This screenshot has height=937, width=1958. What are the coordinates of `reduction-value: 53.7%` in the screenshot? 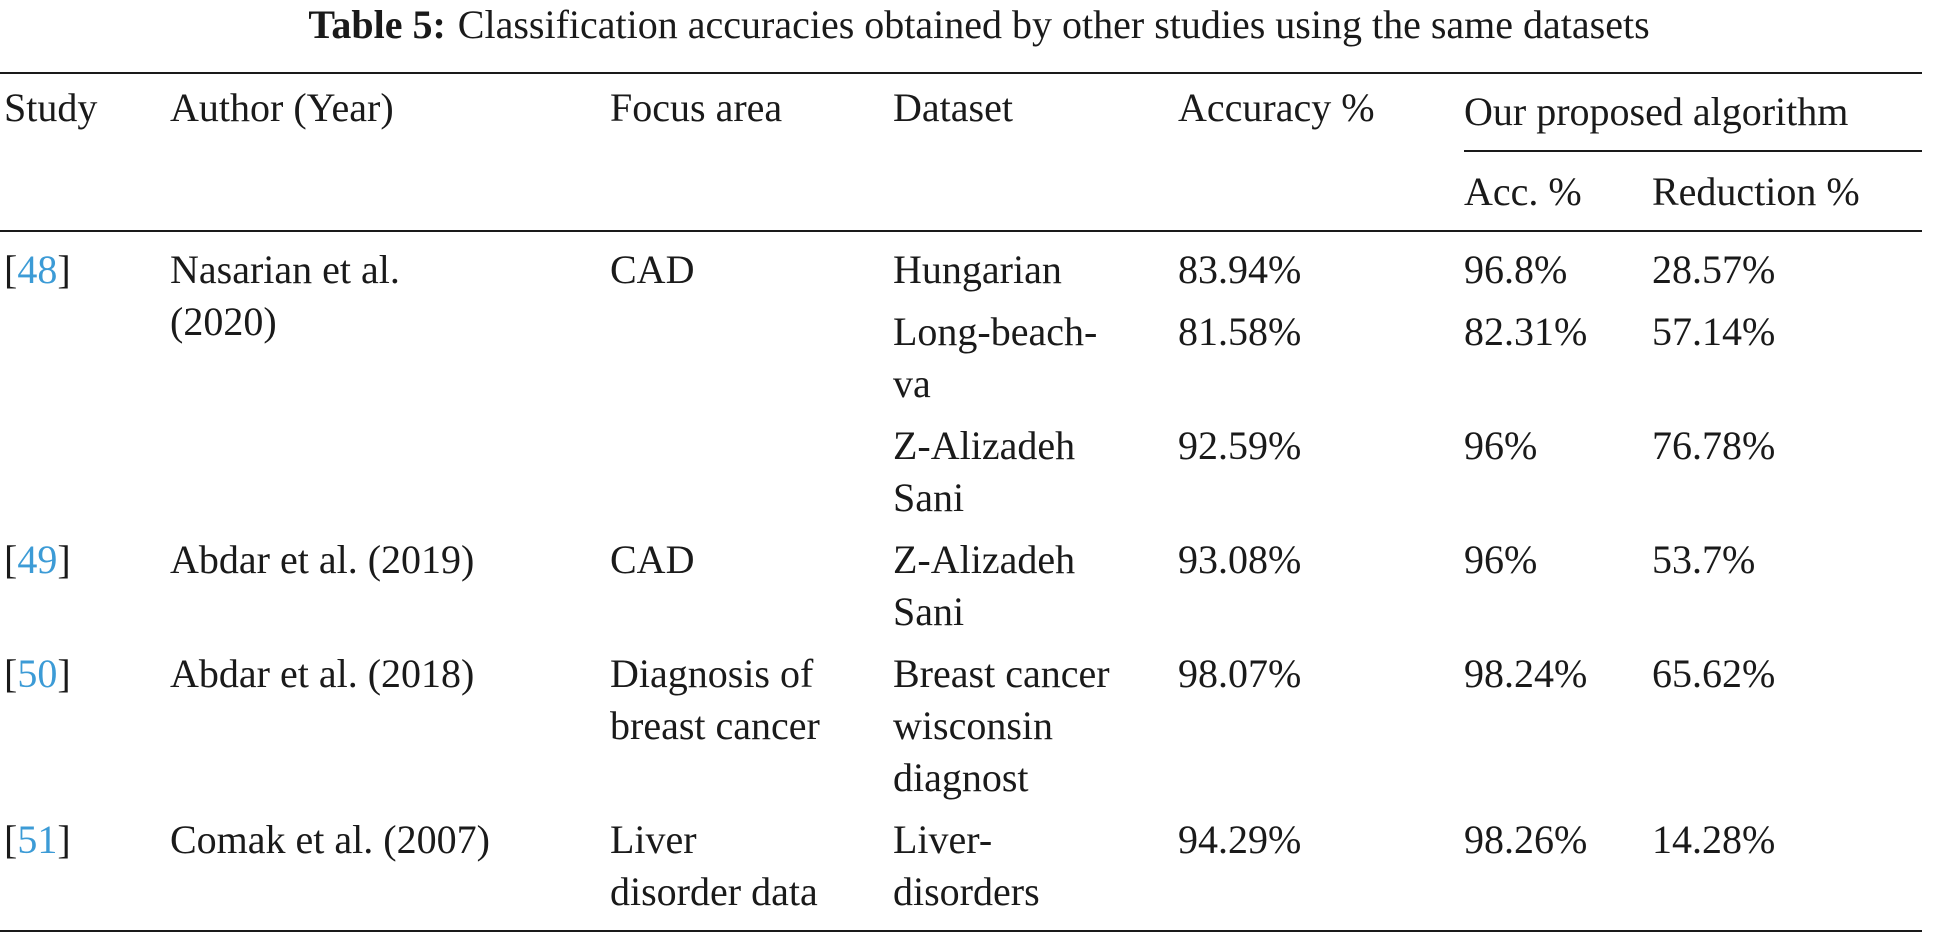 It's located at (1703, 560).